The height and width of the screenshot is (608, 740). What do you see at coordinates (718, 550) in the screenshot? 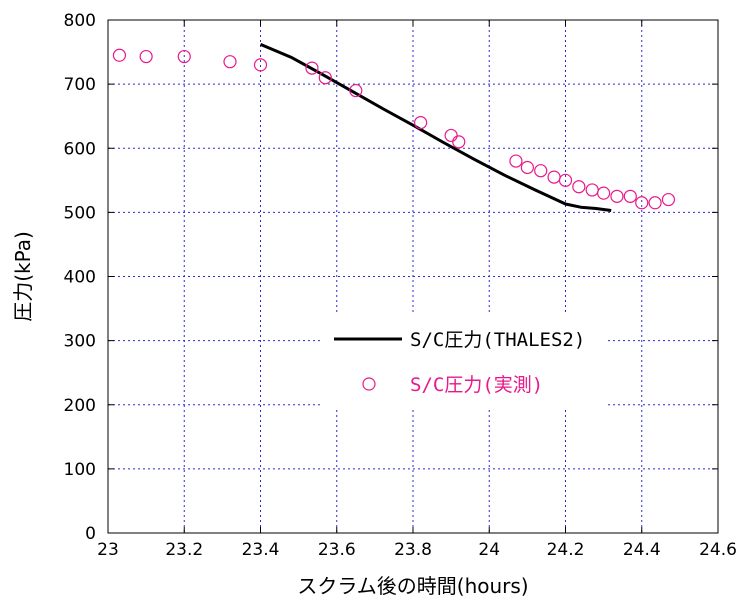
I see `x-tick-label: 24.6` at bounding box center [718, 550].